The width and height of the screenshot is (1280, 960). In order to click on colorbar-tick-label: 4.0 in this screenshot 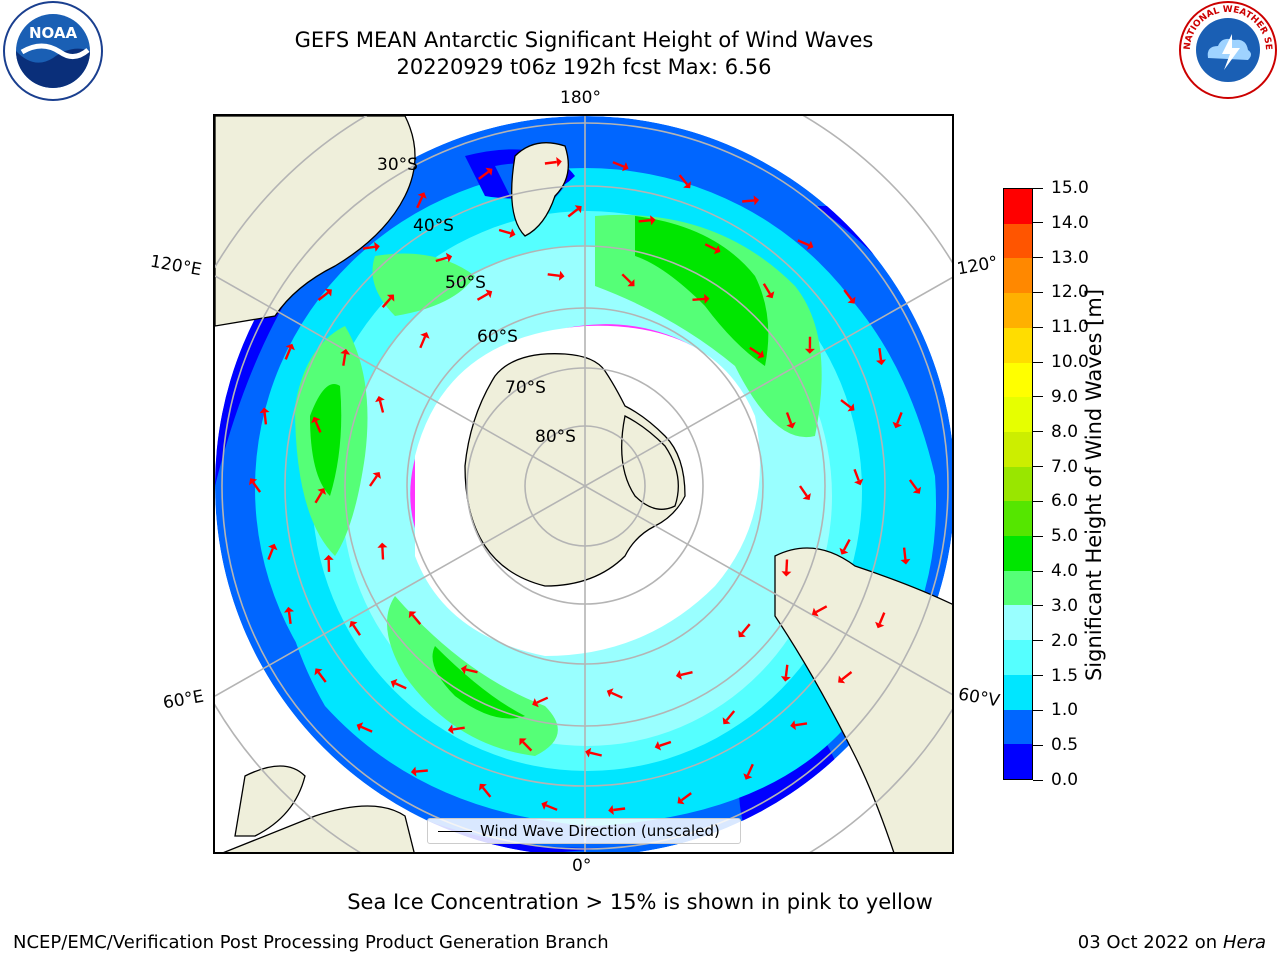, I will do `click(1065, 571)`.